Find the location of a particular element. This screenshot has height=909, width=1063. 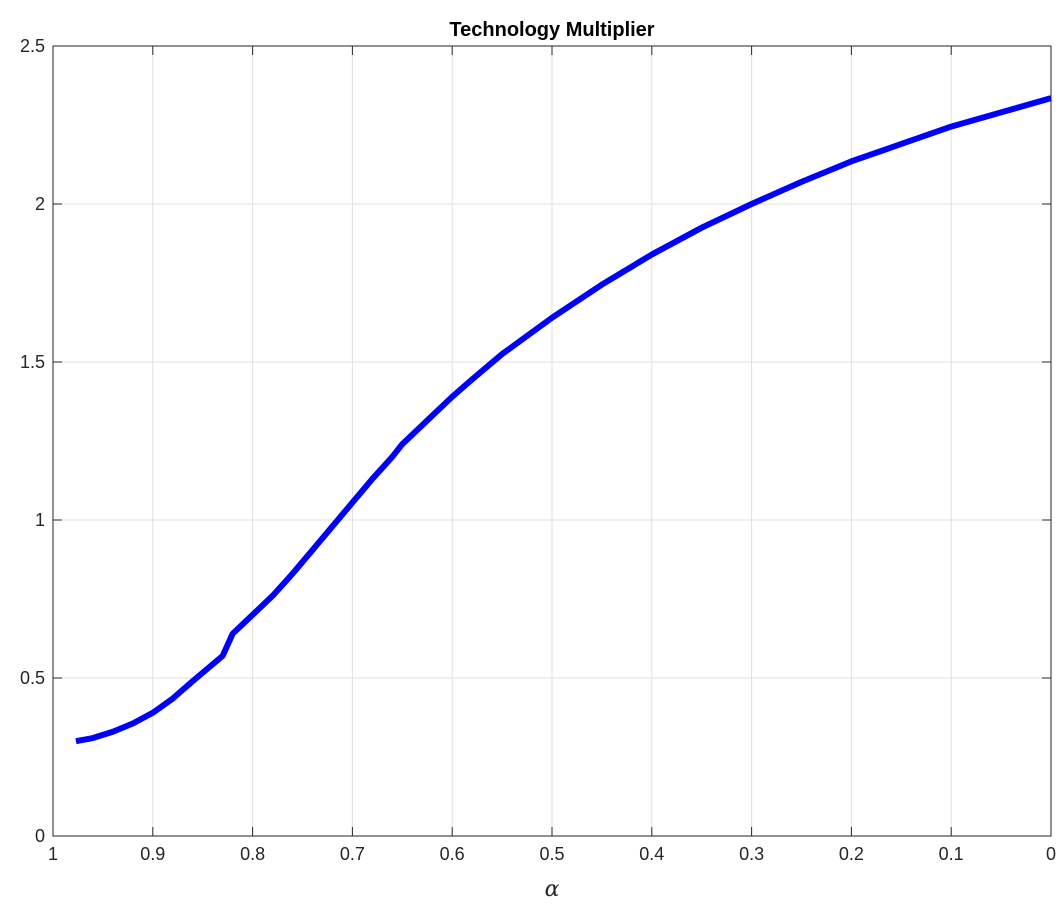

y-tick-label-1: 0.5 is located at coordinates (32, 678).